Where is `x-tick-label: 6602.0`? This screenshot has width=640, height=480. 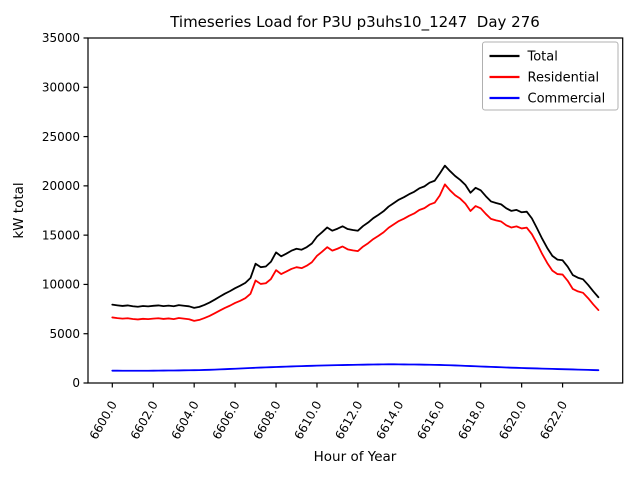
x-tick-label: 6602.0 is located at coordinates (144, 420).